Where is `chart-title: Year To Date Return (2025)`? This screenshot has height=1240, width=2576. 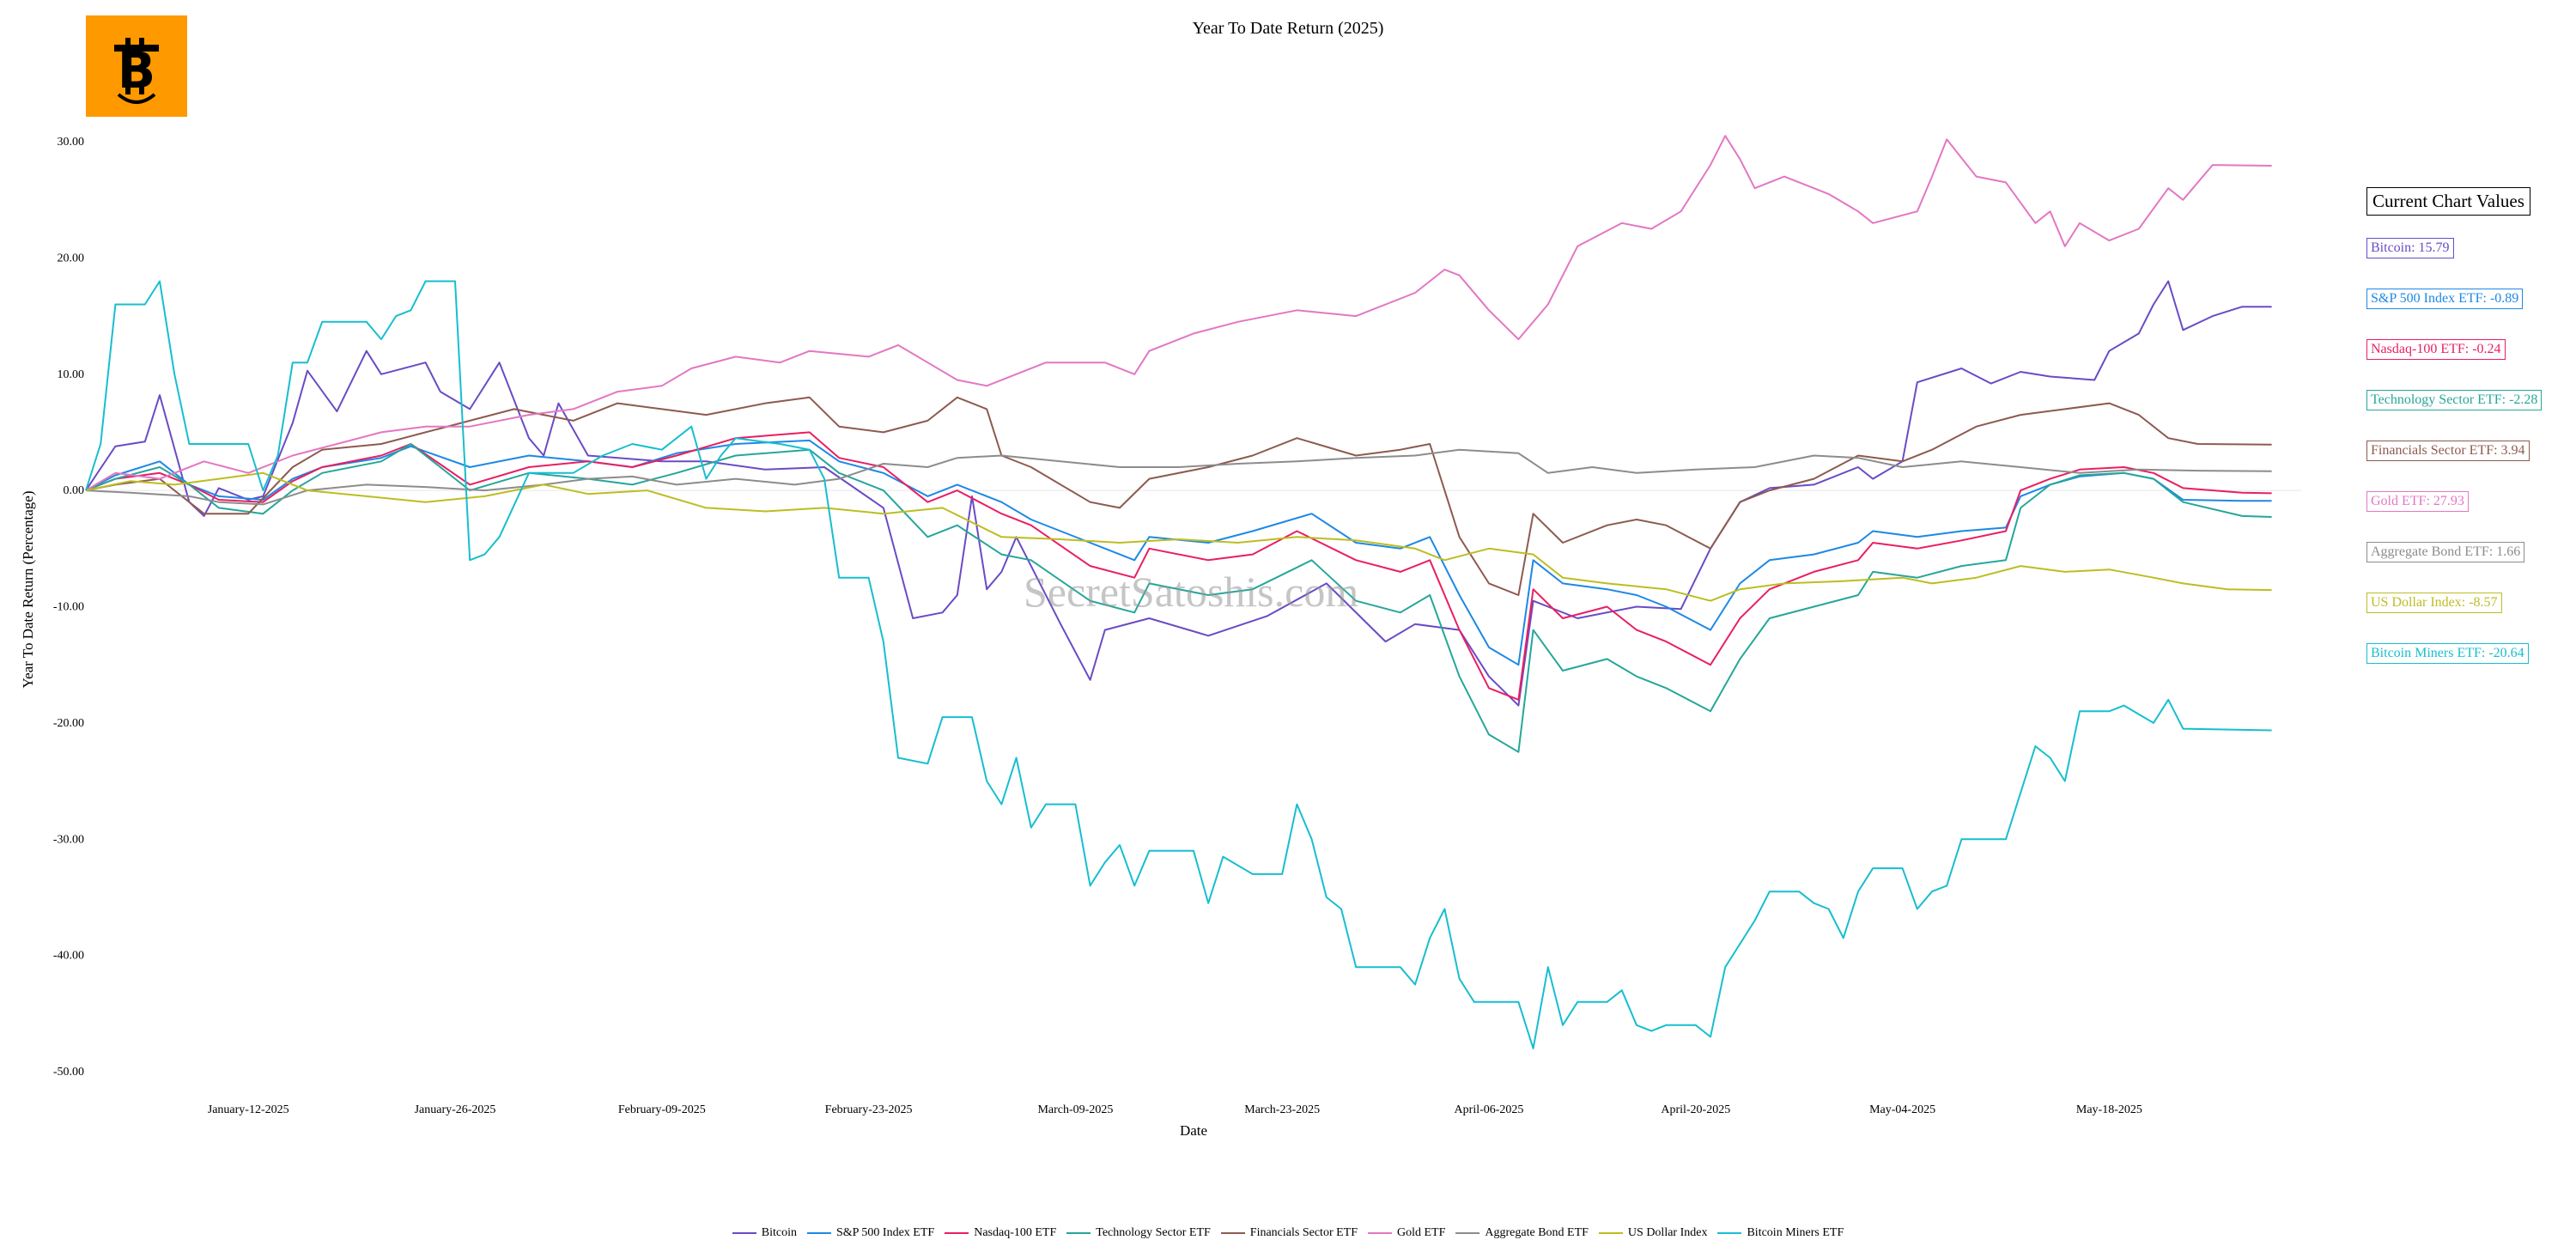 chart-title: Year To Date Return (2025) is located at coordinates (1288, 28).